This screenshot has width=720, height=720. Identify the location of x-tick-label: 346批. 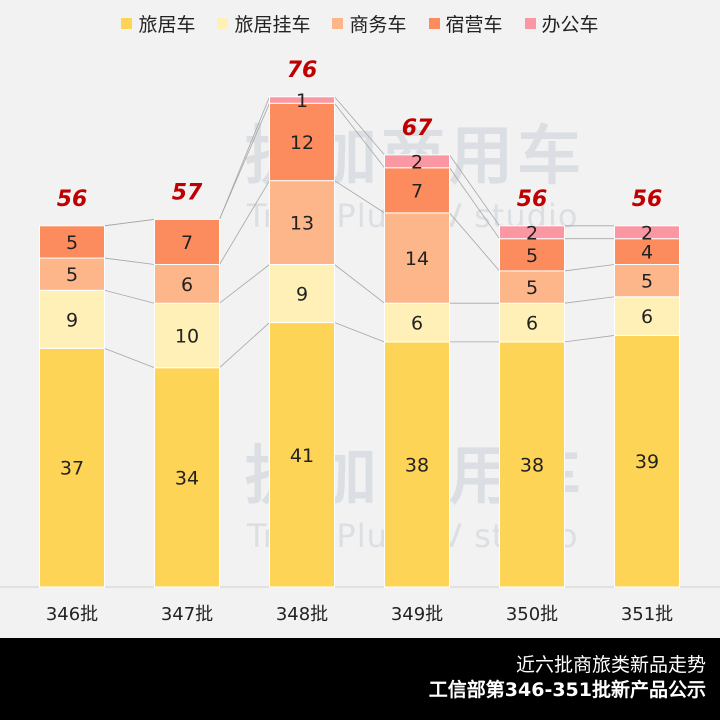
(72, 614).